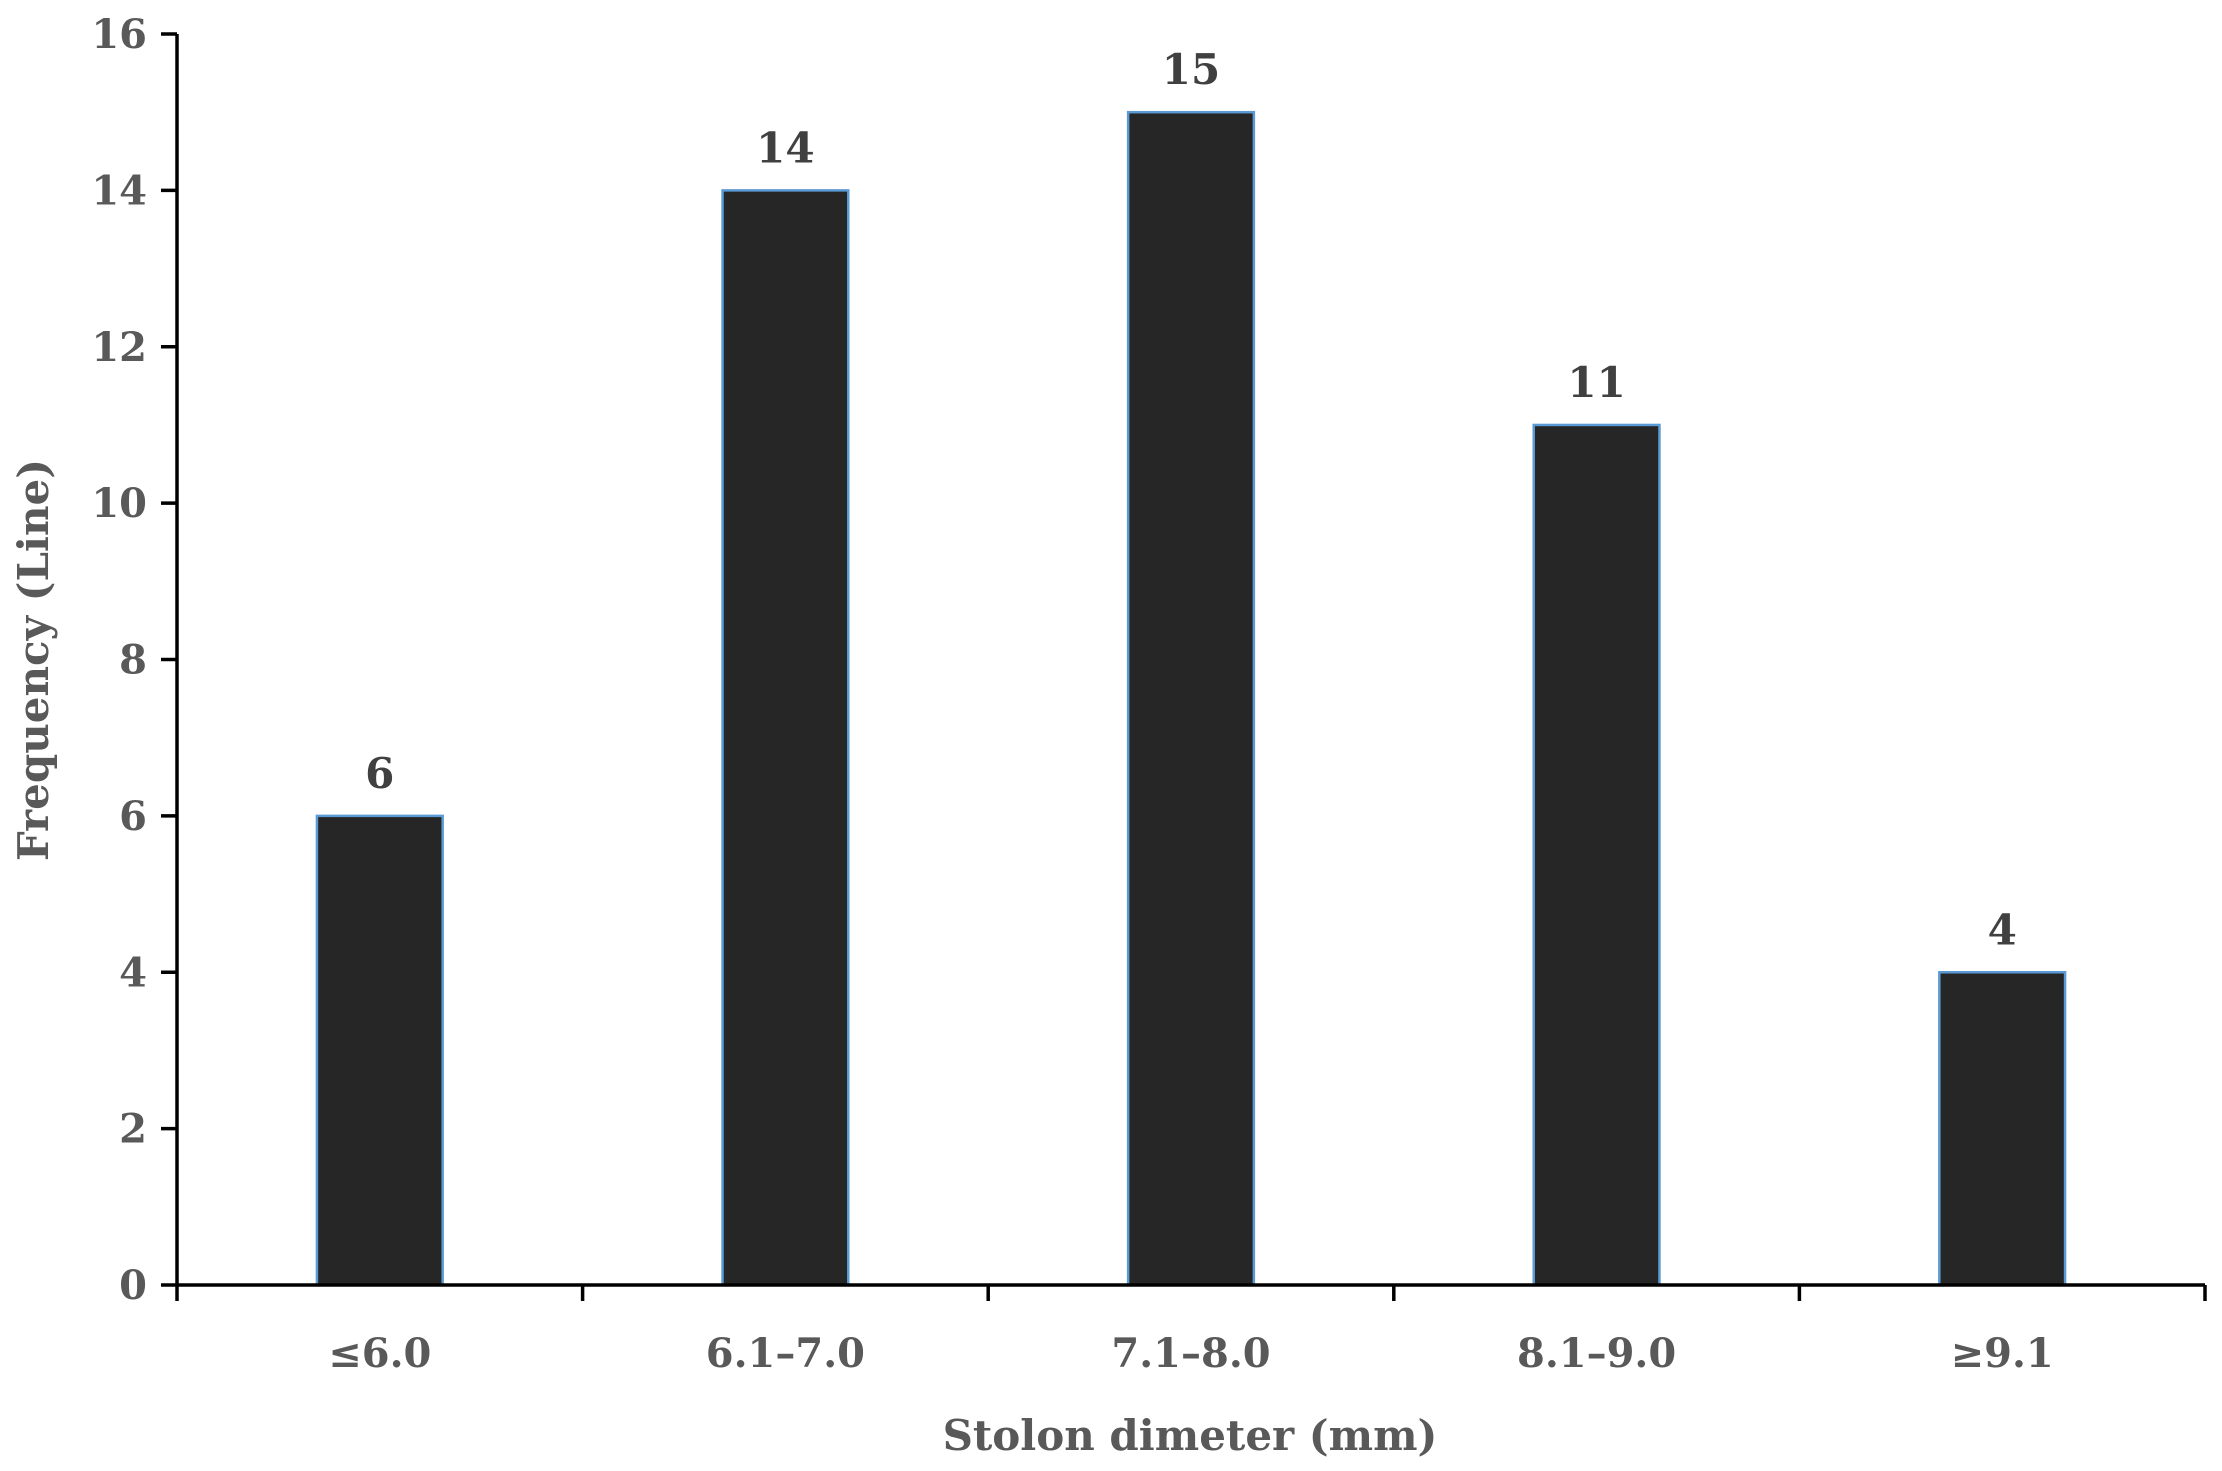  Describe the element at coordinates (785, 147) in the screenshot. I see `data-label: 14` at that location.